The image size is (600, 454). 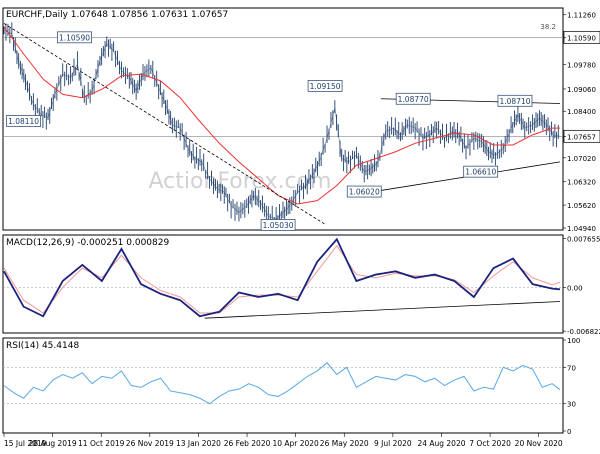 What do you see at coordinates (344, 443) in the screenshot?
I see `x-tick-label: 26 May 2020` at bounding box center [344, 443].